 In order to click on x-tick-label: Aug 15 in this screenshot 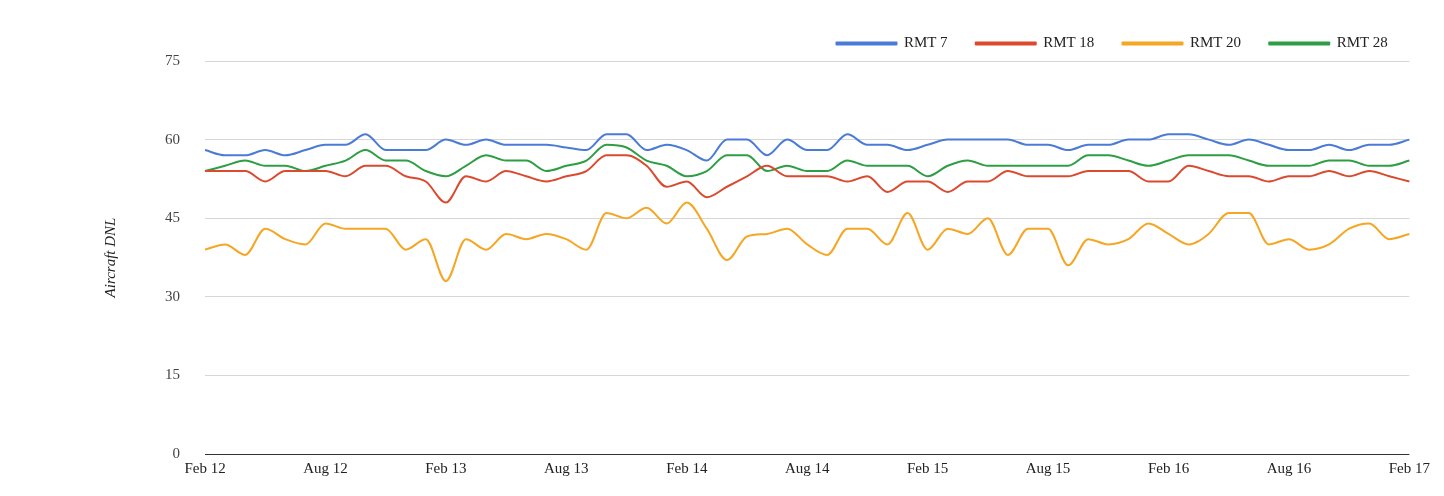, I will do `click(1048, 467)`.